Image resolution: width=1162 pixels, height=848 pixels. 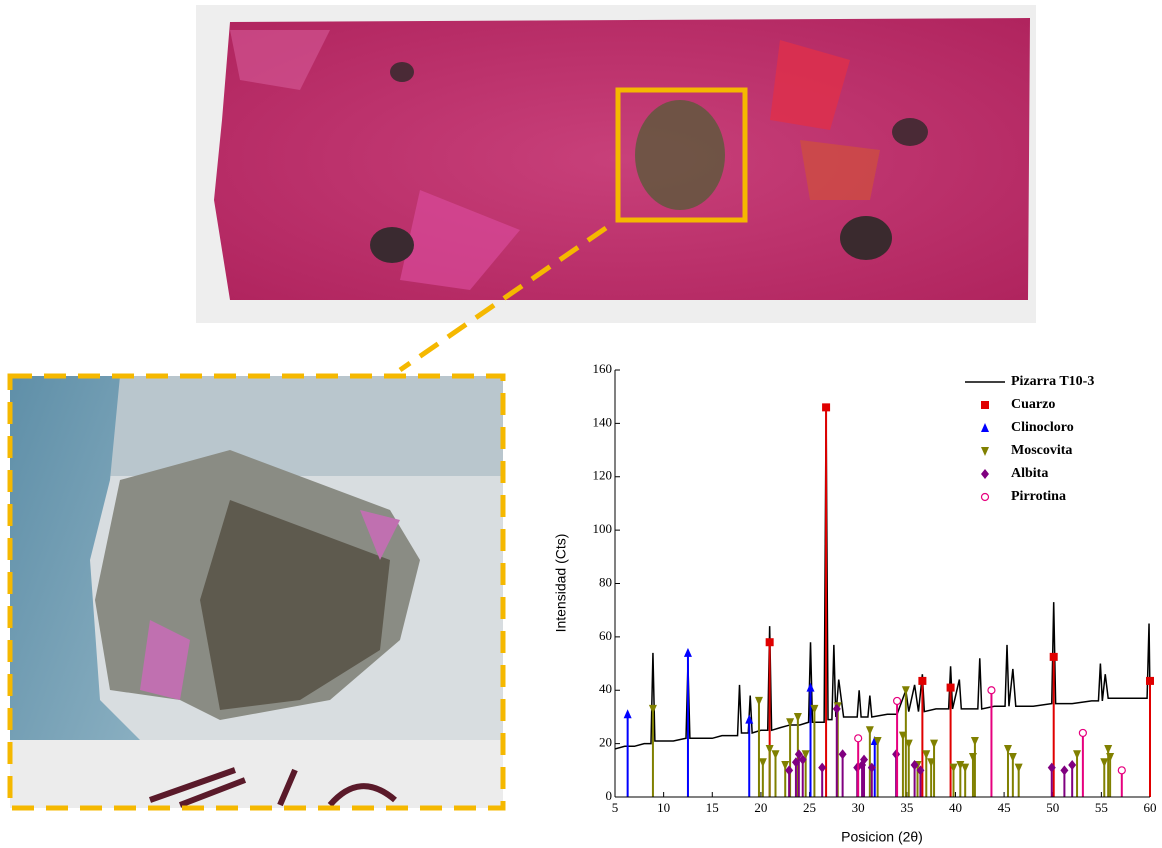 I want to click on y-tick-label: 0, so click(x=609, y=795).